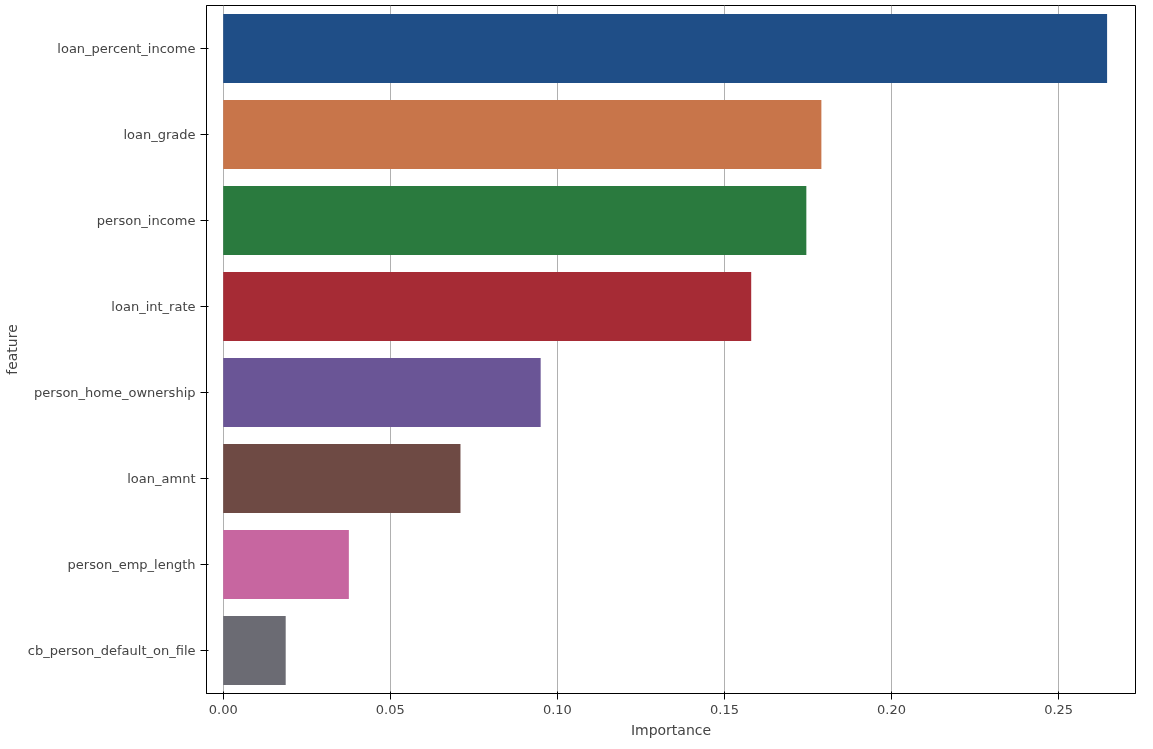 This screenshot has height=749, width=1153. Describe the element at coordinates (671, 729) in the screenshot. I see `x-axis-title: Importance` at that location.